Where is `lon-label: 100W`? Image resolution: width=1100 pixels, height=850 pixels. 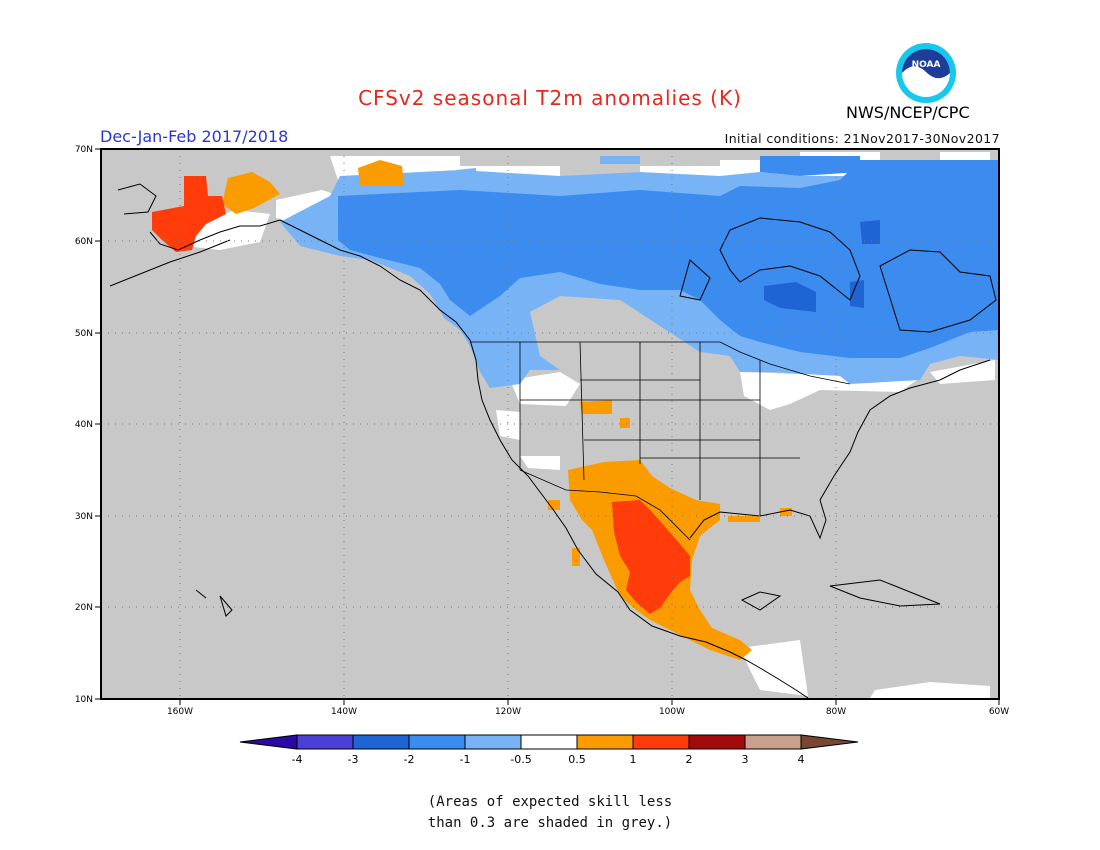
lon-label: 100W is located at coordinates (672, 712).